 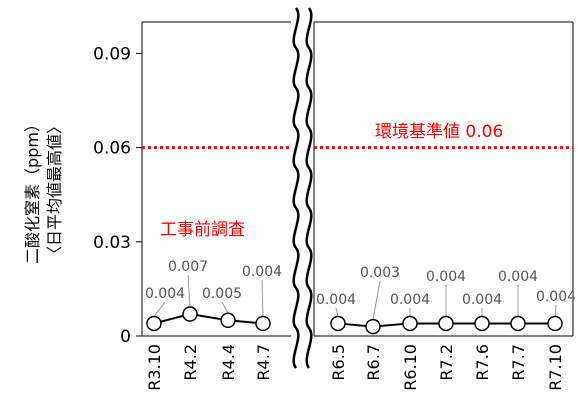 What do you see at coordinates (112, 243) in the screenshot?
I see `y-tick-label: 0.03` at bounding box center [112, 243].